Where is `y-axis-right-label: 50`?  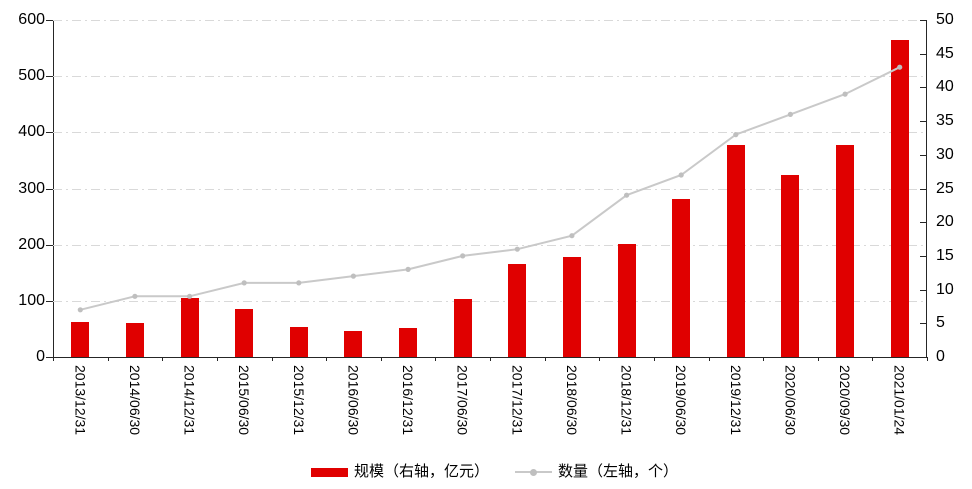
y-axis-right-label: 50 is located at coordinates (945, 19).